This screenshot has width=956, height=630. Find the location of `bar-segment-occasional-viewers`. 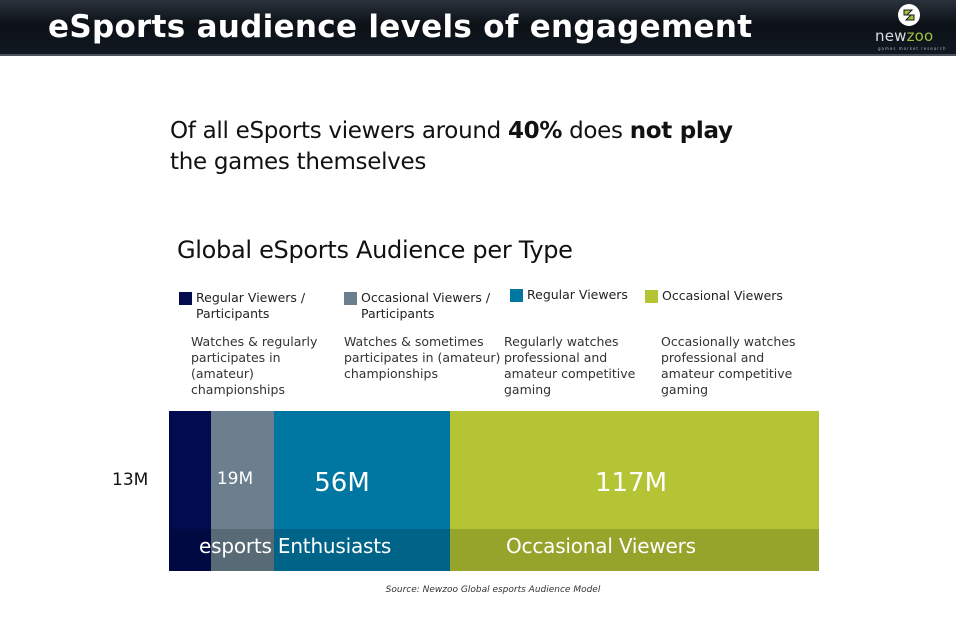

bar-segment-occasional-viewers is located at coordinates (634, 491).